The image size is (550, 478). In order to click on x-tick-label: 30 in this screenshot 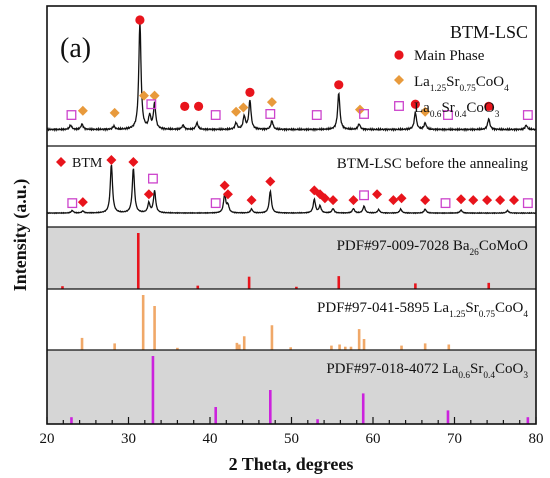, I will do `click(128, 439)`.